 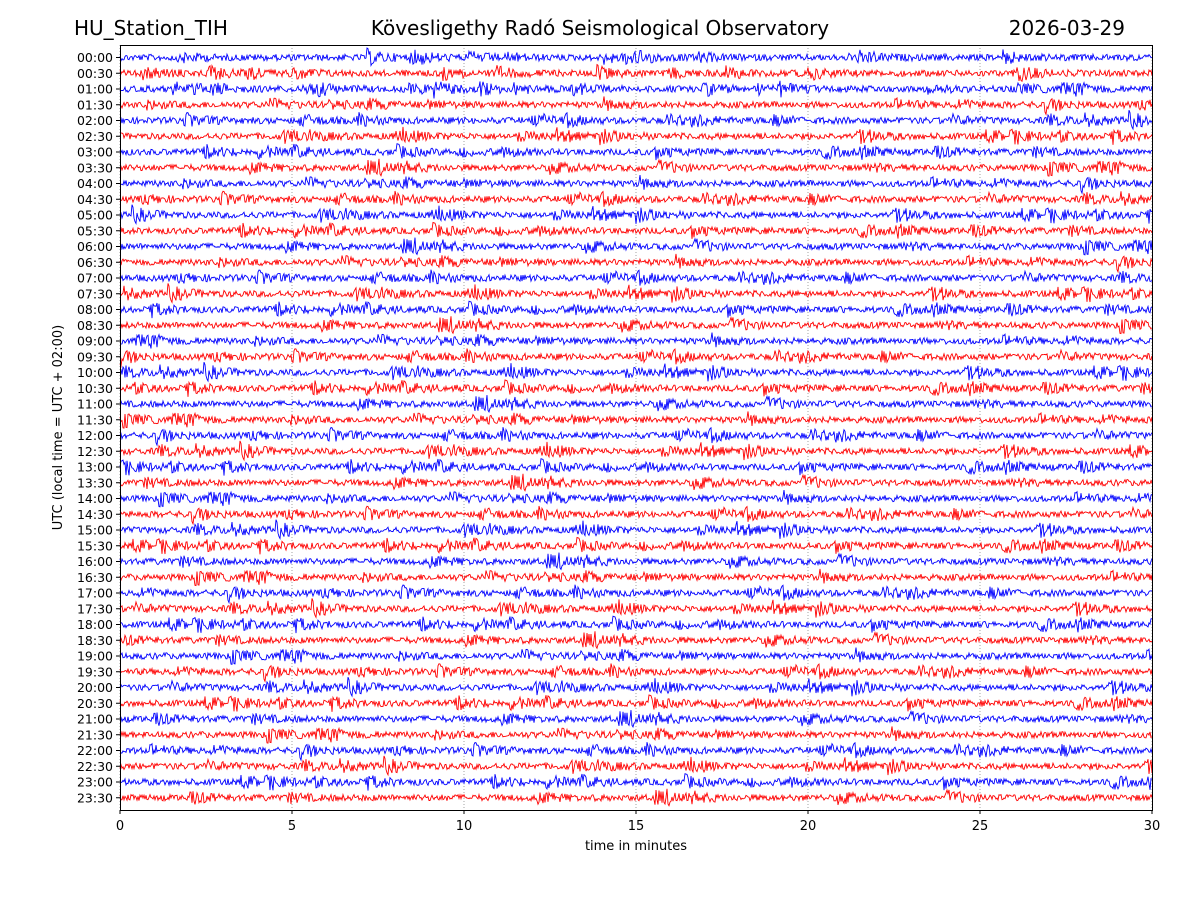 What do you see at coordinates (95, 640) in the screenshot?
I see `y-tick-label: 18:30` at bounding box center [95, 640].